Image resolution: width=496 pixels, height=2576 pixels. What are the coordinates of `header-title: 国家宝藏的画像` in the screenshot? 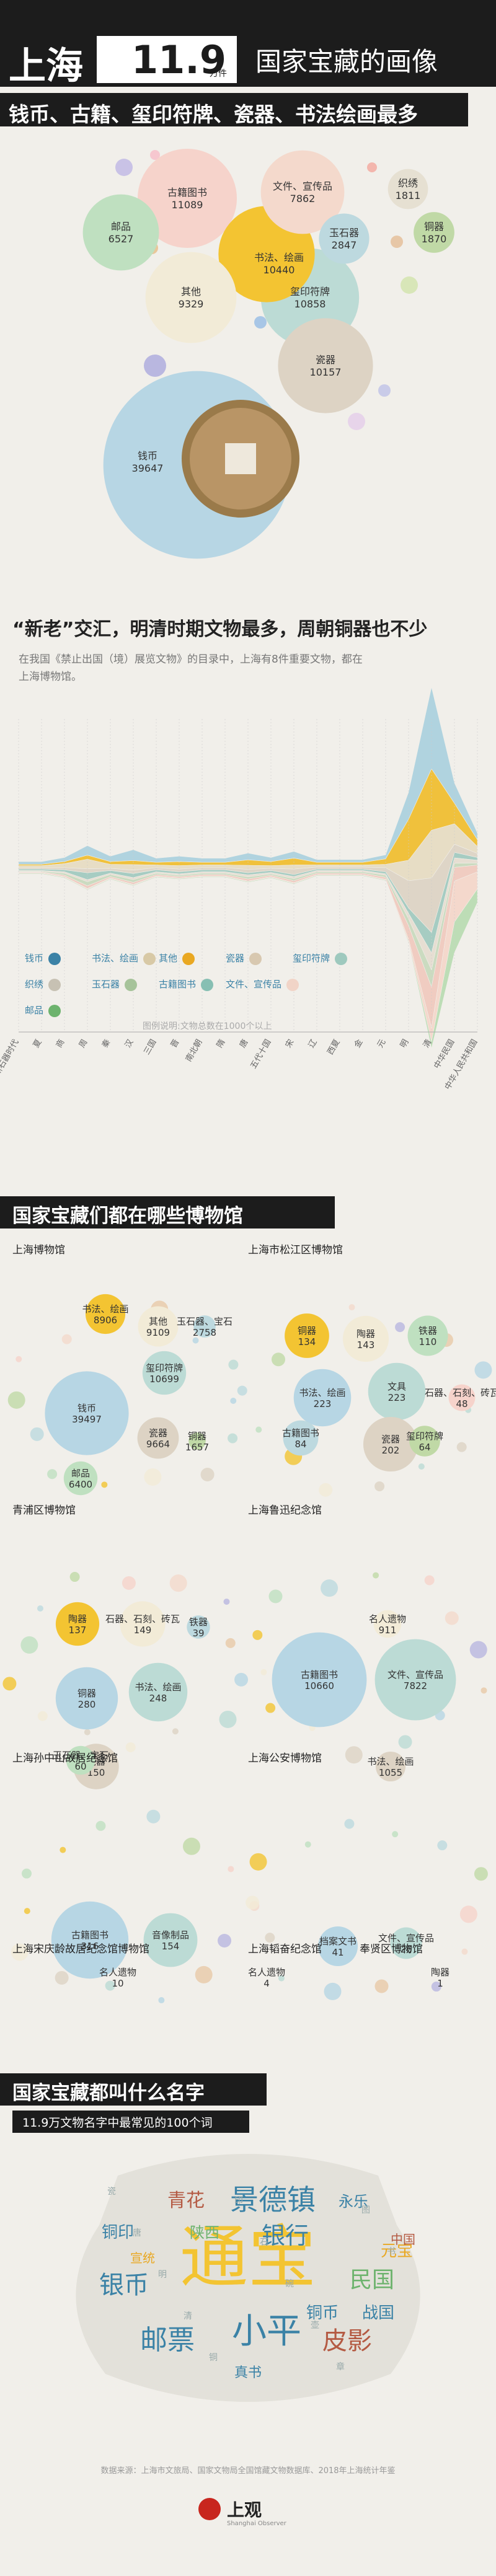 It's located at (346, 61).